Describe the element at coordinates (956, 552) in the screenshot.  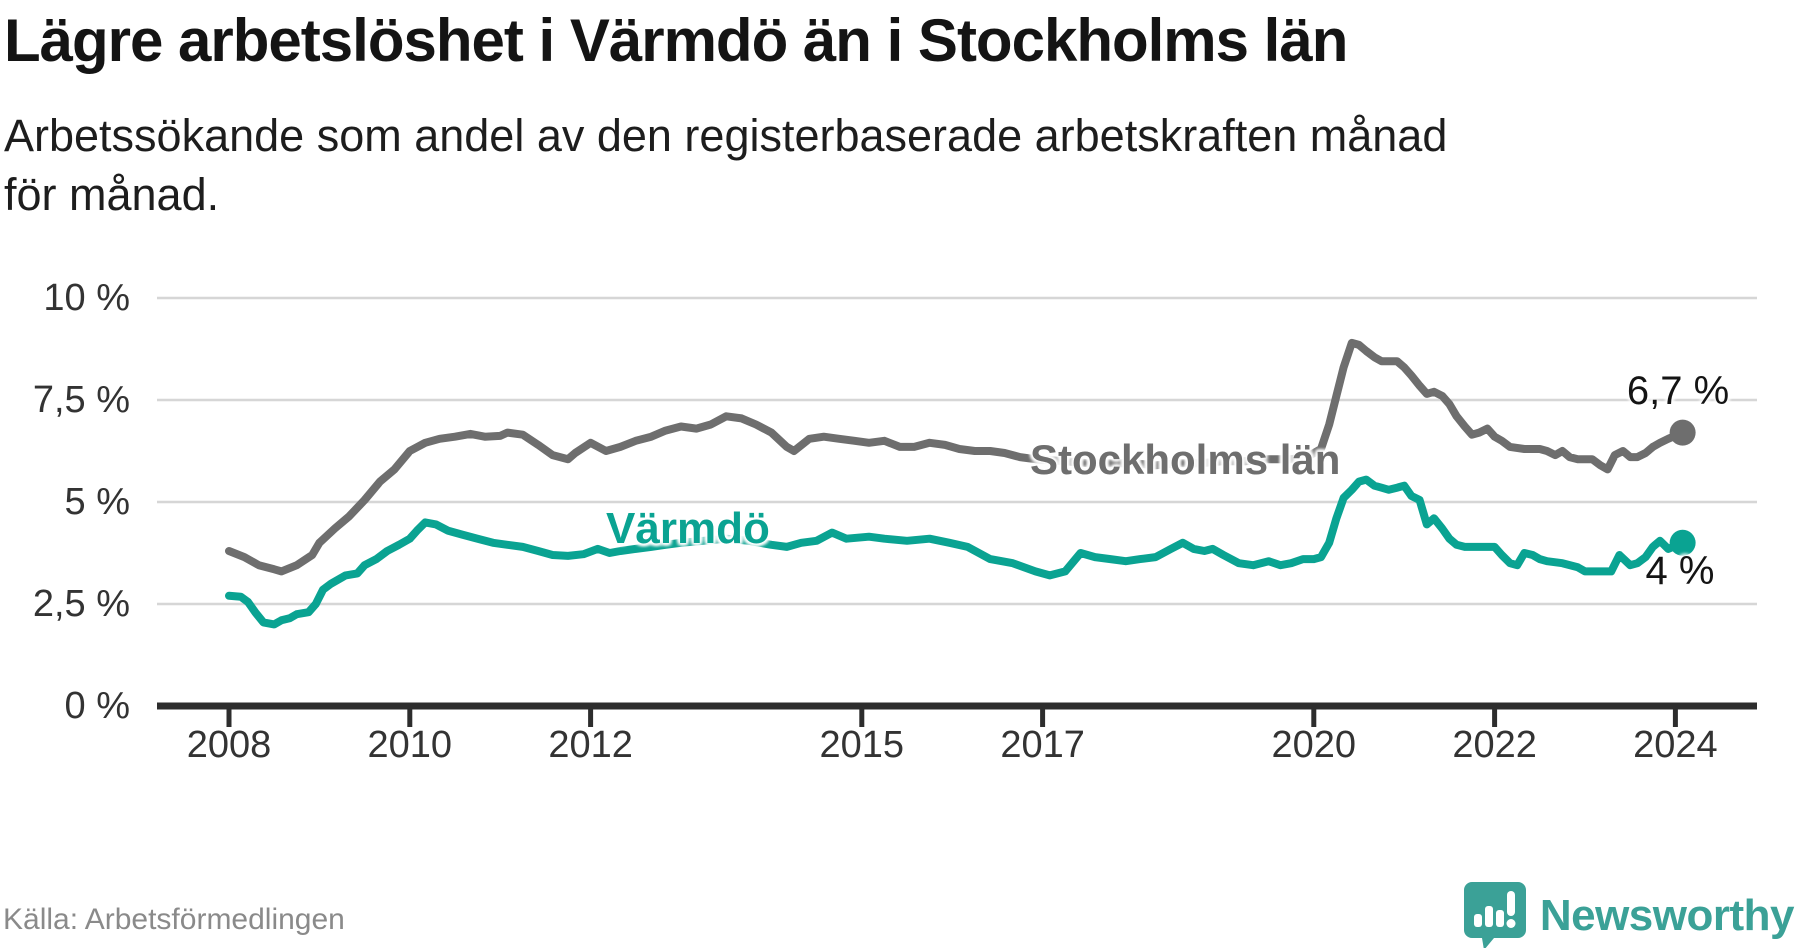
I see `series-line-varmdo` at that location.